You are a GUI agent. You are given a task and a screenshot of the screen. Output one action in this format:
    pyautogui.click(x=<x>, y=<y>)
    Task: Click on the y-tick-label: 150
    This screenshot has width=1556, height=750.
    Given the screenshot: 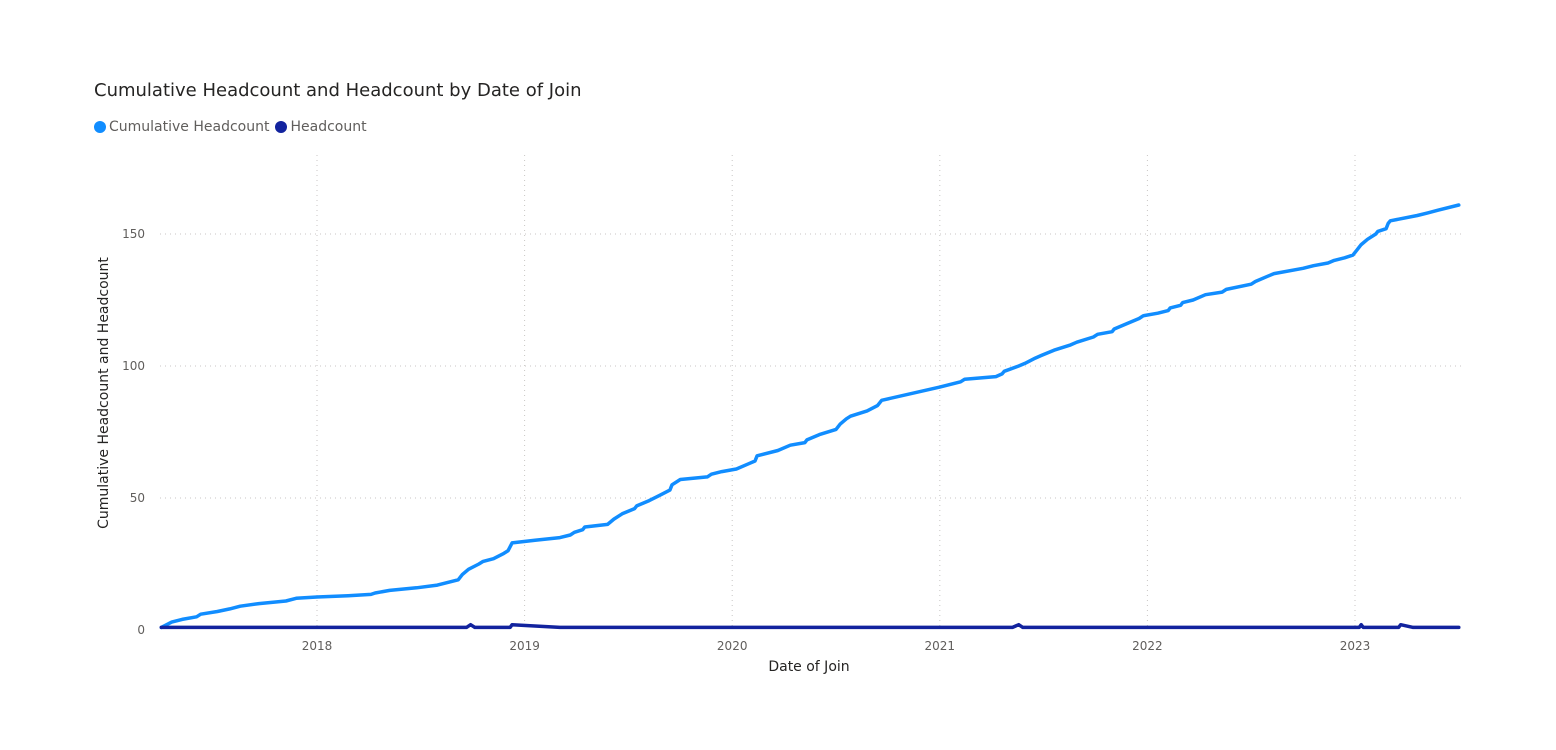 What is the action you would take?
    pyautogui.click(x=133, y=234)
    